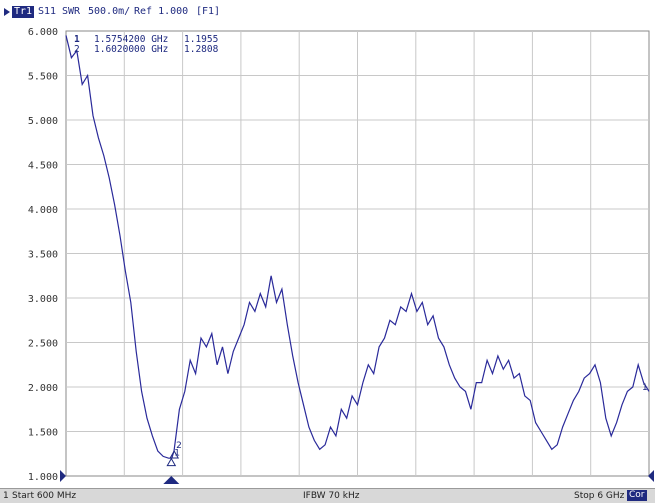 The height and width of the screenshot is (503, 655). I want to click on display-format: SWR, so click(71, 11).